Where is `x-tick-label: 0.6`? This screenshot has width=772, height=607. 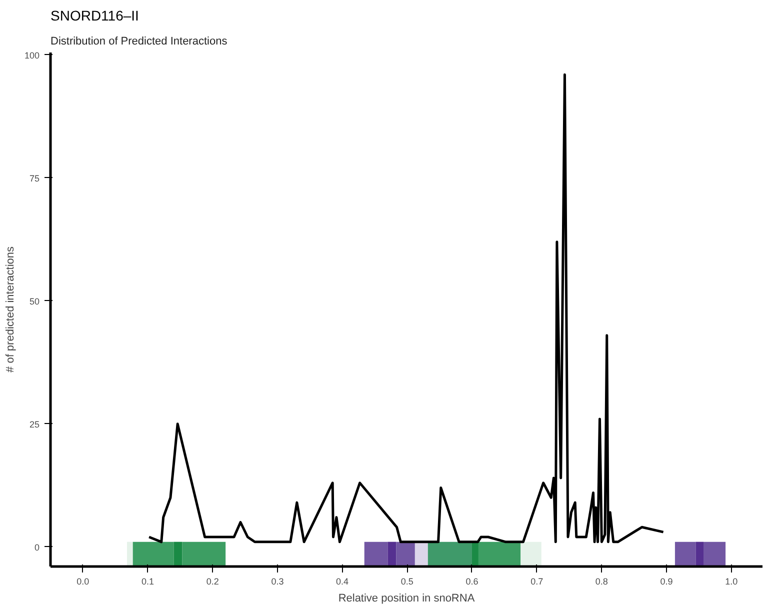
x-tick-label: 0.6 is located at coordinates (472, 581).